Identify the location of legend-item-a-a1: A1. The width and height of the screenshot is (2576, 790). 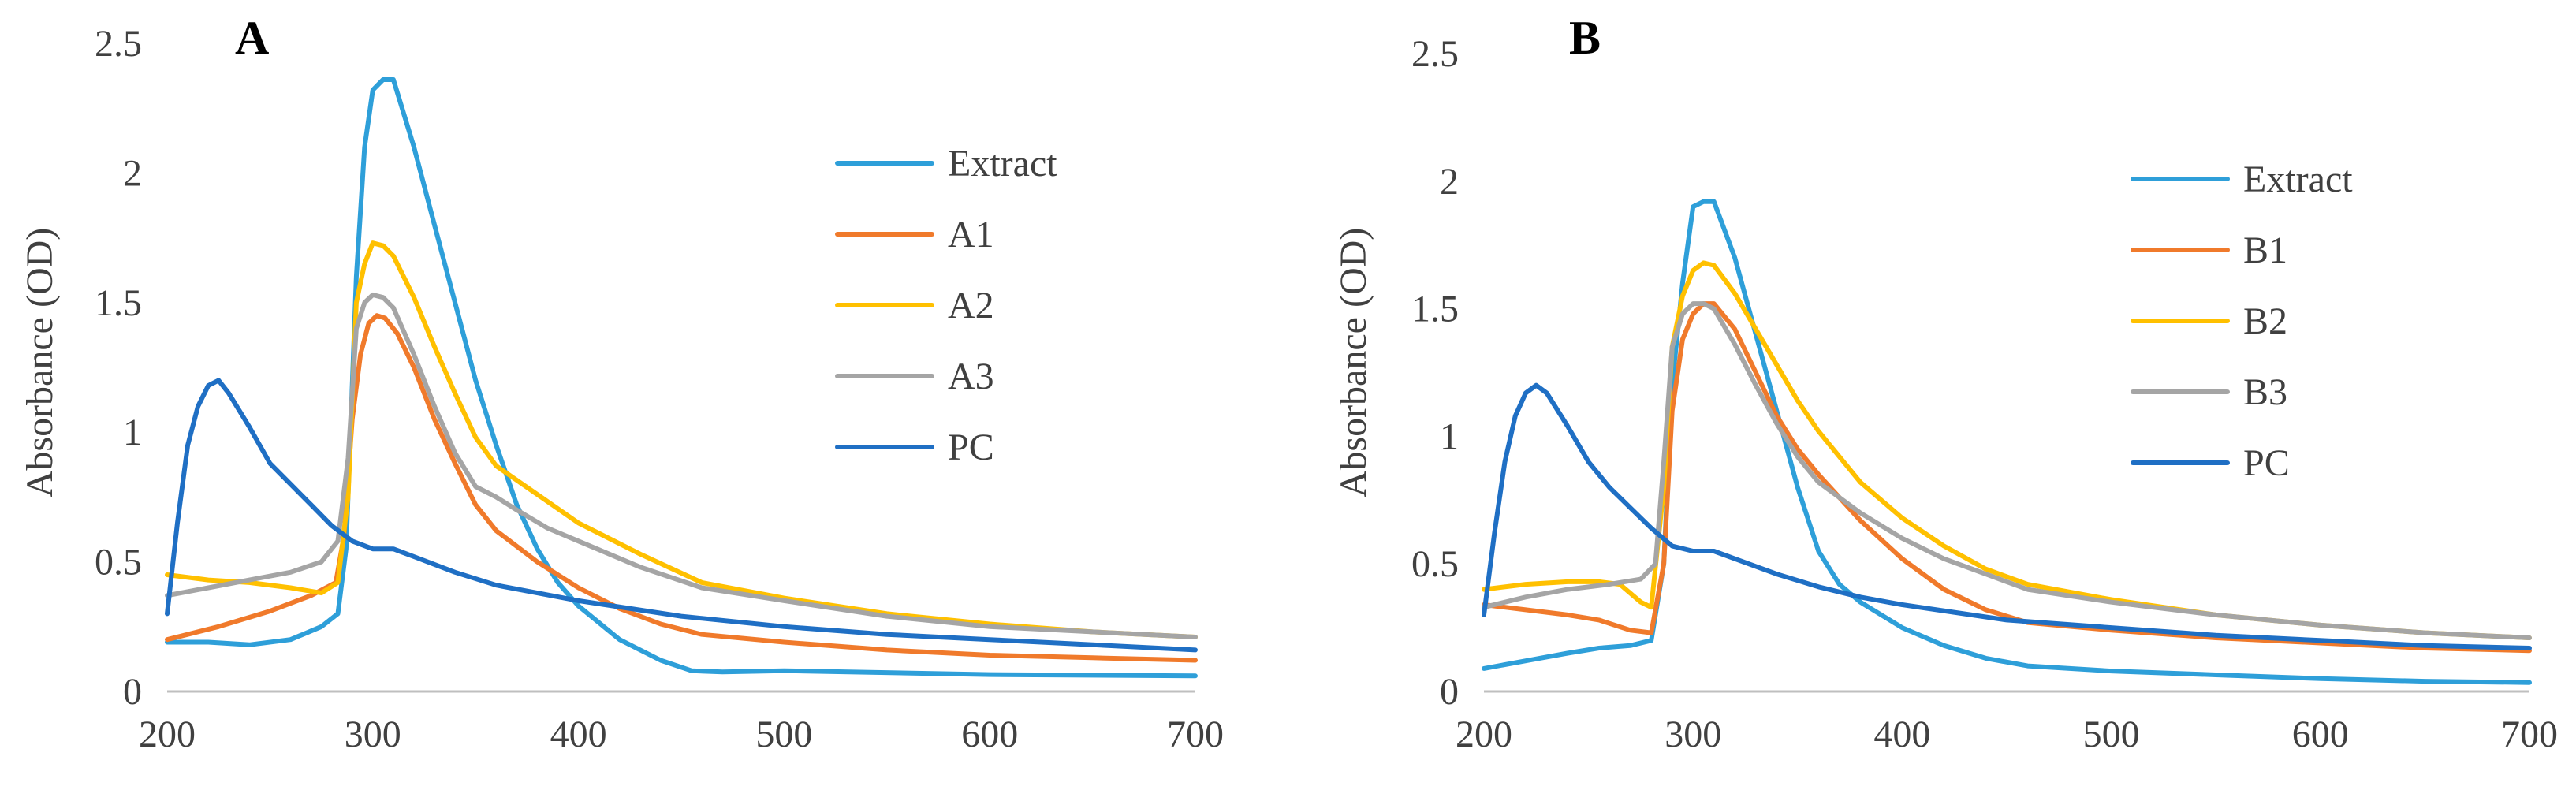
(914, 235).